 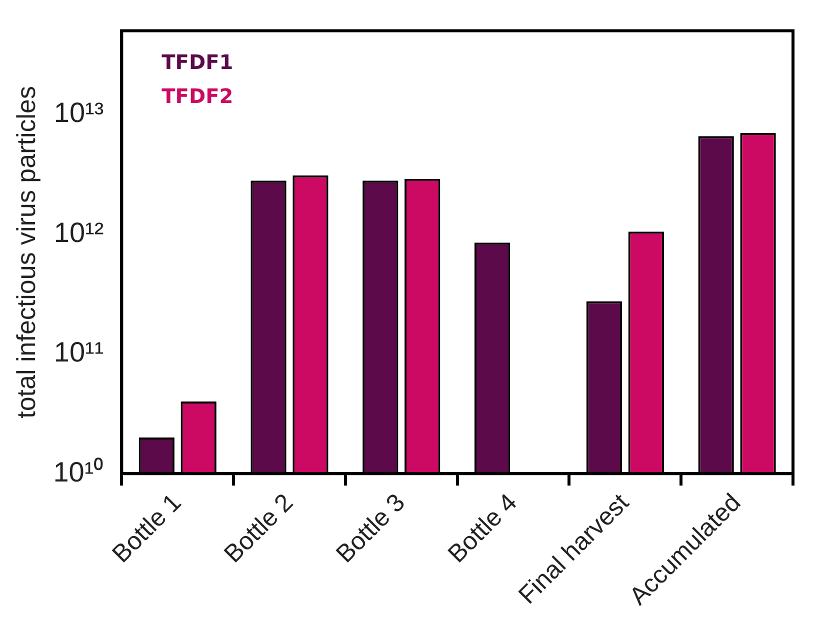 I want to click on y-tick-label: 10¹², so click(x=79, y=232).